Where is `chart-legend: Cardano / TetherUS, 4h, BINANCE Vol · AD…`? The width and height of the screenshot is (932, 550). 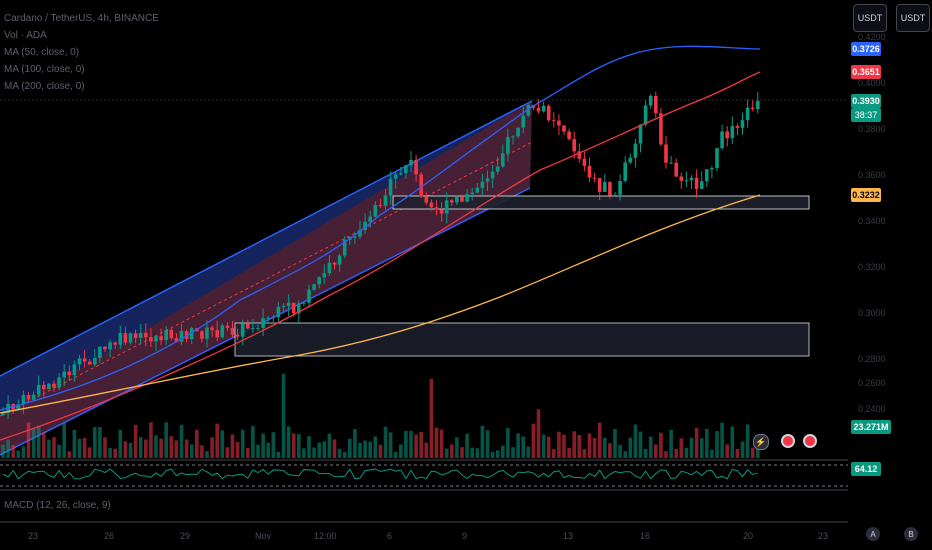
chart-legend: Cardano / TetherUS, 4h, BINANCE Vol · AD… is located at coordinates (81, 52).